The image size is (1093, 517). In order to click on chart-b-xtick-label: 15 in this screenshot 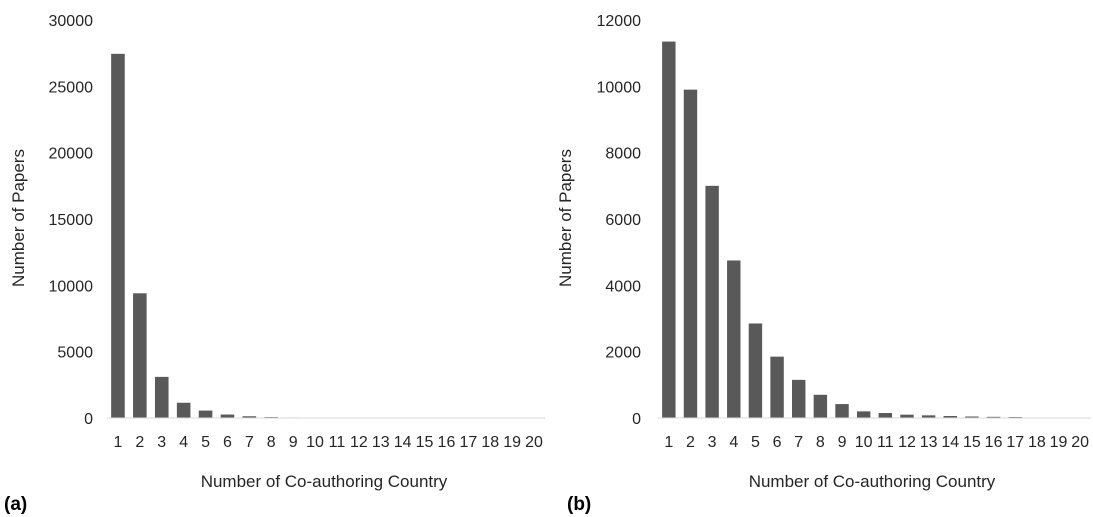, I will do `click(972, 442)`.